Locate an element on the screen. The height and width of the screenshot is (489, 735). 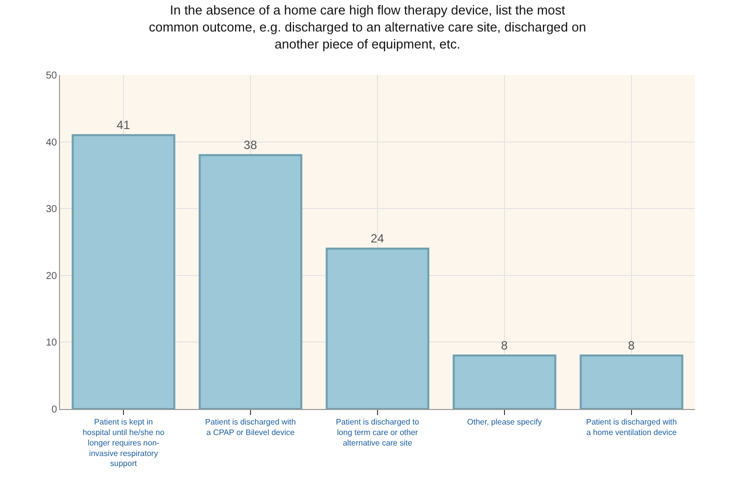
y-tick-label: 0 is located at coordinates (54, 410).